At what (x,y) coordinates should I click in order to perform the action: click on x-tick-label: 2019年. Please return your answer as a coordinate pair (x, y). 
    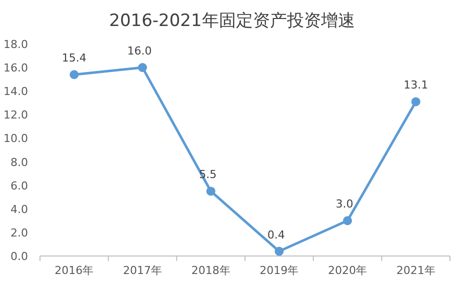
    Looking at the image, I should click on (279, 270).